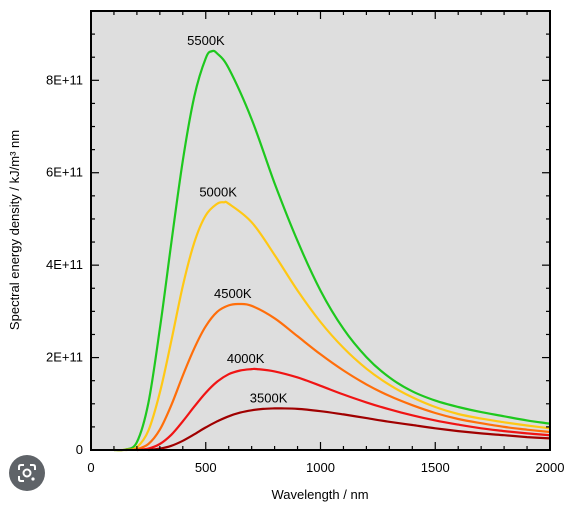  What do you see at coordinates (14, 230) in the screenshot?
I see `y-axis-title: Spectral energy density / kJ/m³ nm` at bounding box center [14, 230].